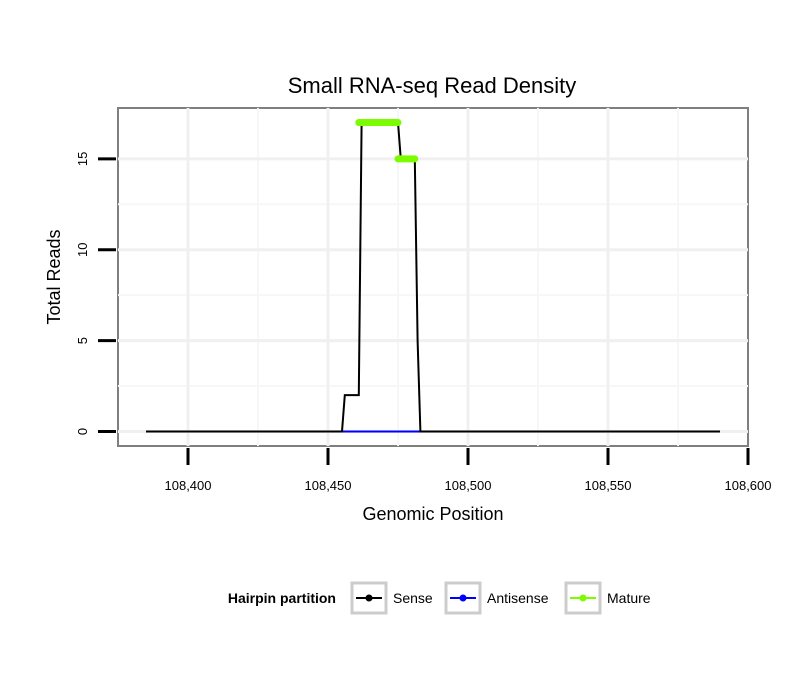 This screenshot has height=690, width=810. I want to click on x-tick-label: 108,400, so click(188, 485).